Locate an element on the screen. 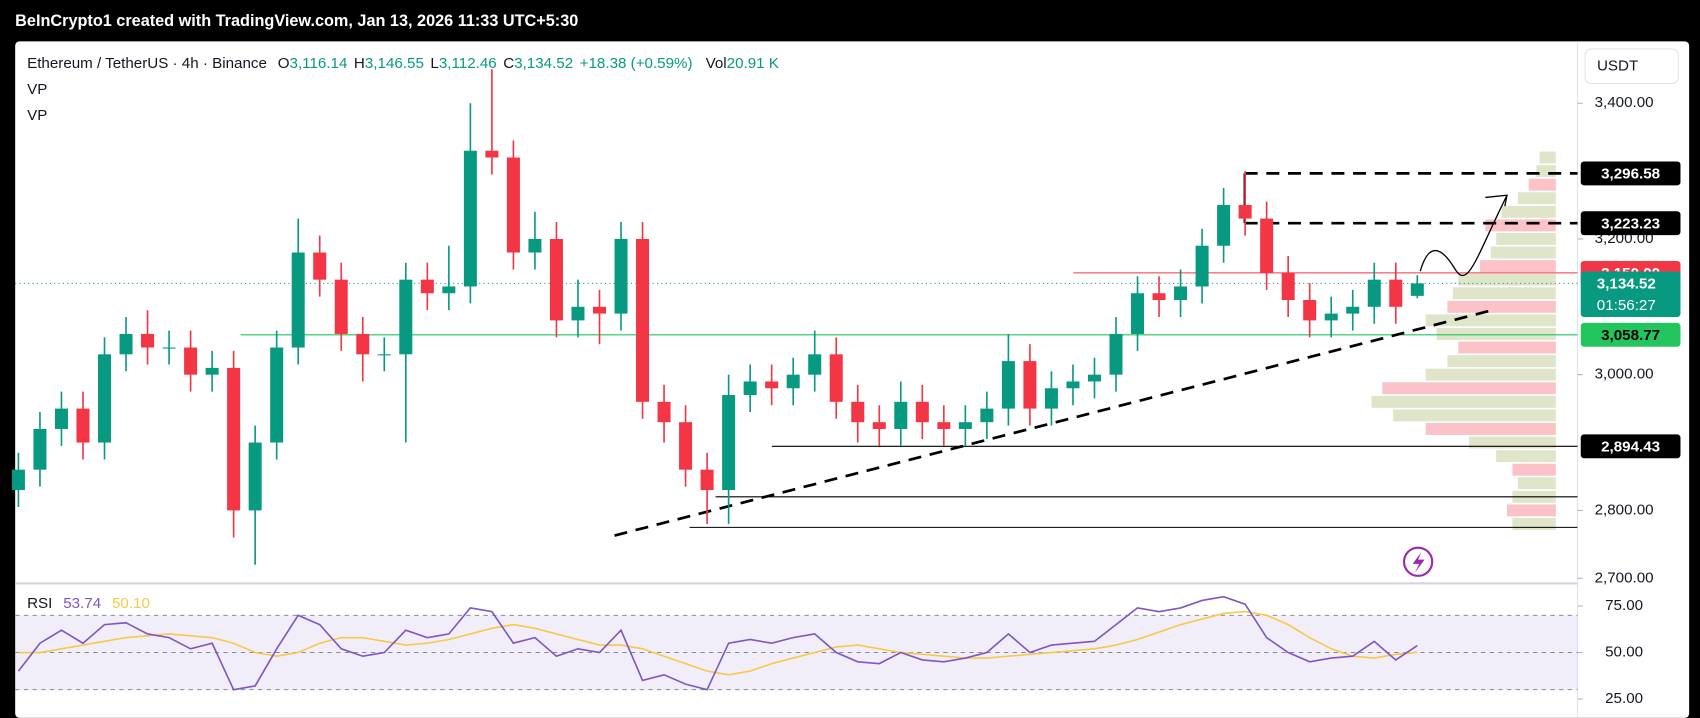 Image resolution: width=1700 pixels, height=718 pixels. event-icon-bolt is located at coordinates (1418, 562).